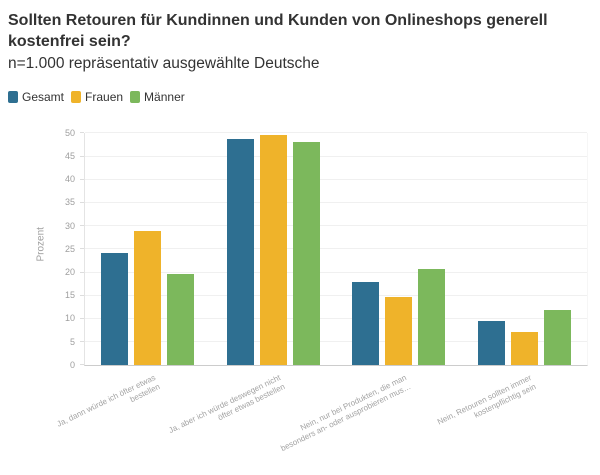 This screenshot has height=475, width=600. Describe the element at coordinates (181, 319) in the screenshot. I see `bar-männer-group1` at that location.